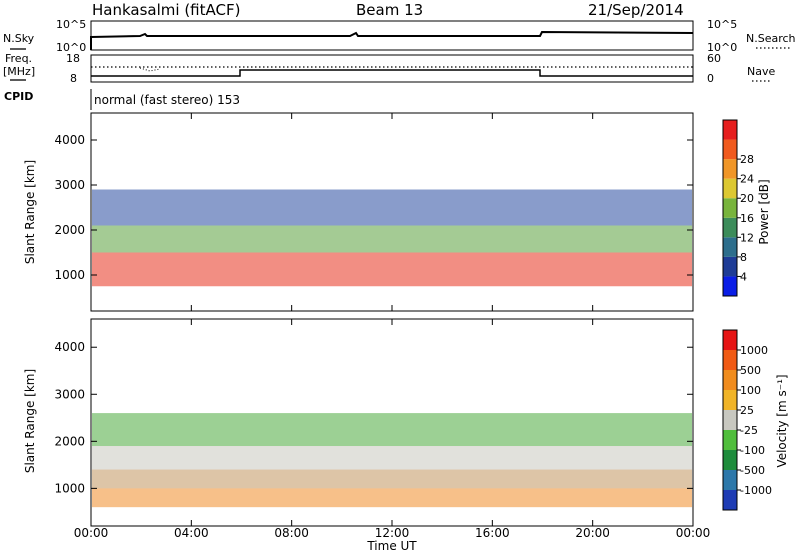 Image resolution: width=800 pixels, height=554 pixels. Describe the element at coordinates (73, 78) in the screenshot. I see `freq-tick-bottom: 8` at that location.